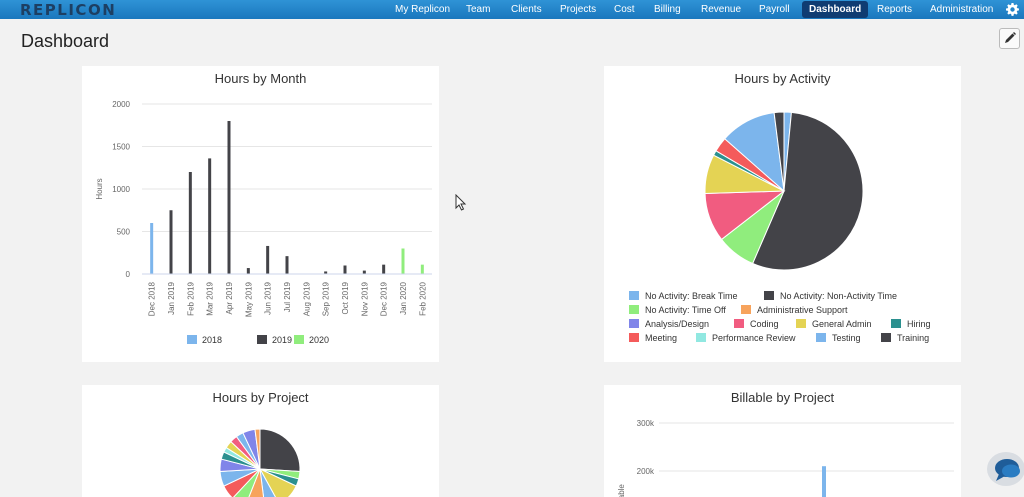 This screenshot has height=497, width=1024. What do you see at coordinates (667, 9) in the screenshot?
I see `nav-item-billing: Billing` at bounding box center [667, 9].